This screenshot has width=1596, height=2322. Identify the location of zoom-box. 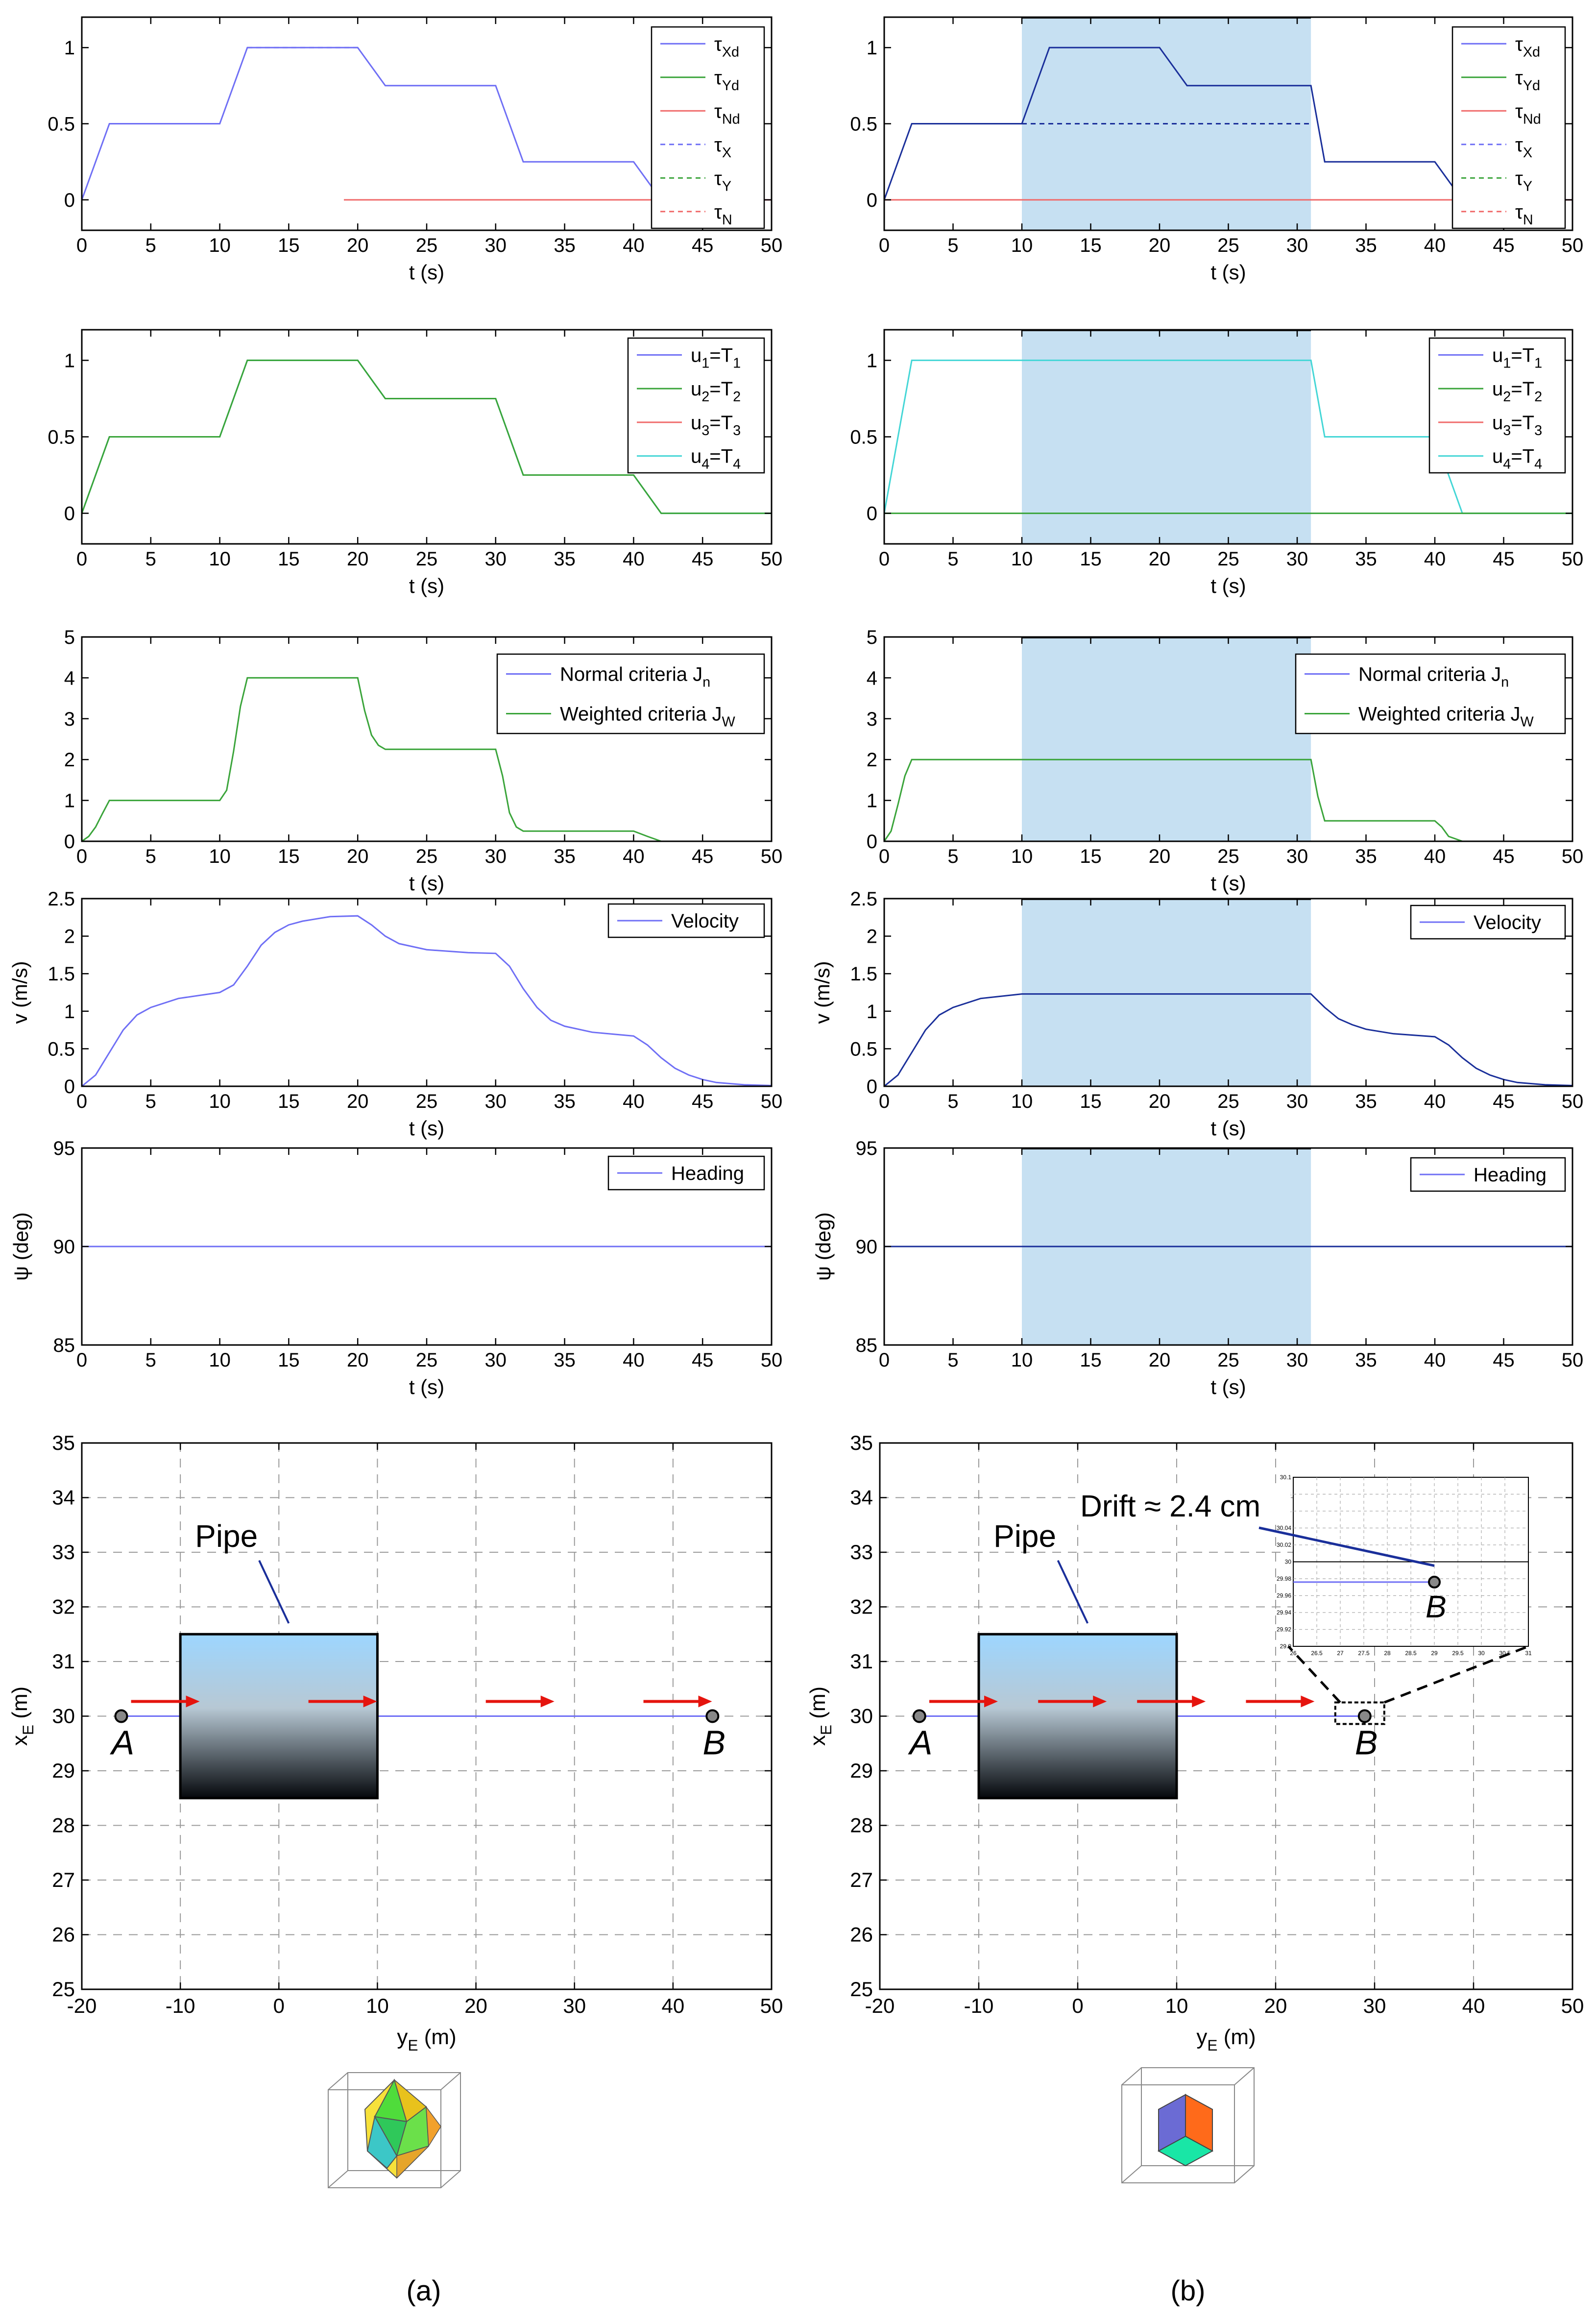
(1359, 1713).